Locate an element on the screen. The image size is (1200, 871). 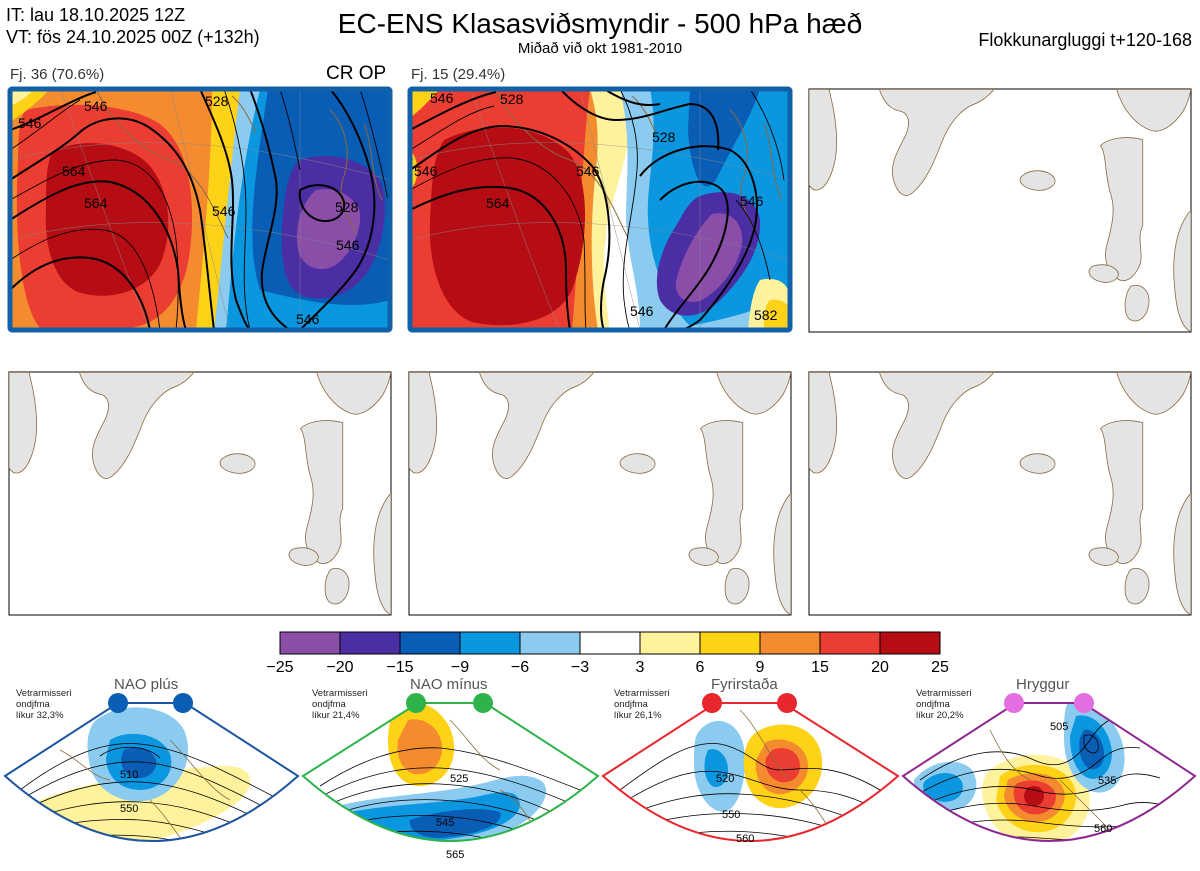
regime-info-line: líkur 32,3% is located at coordinates (40, 715).